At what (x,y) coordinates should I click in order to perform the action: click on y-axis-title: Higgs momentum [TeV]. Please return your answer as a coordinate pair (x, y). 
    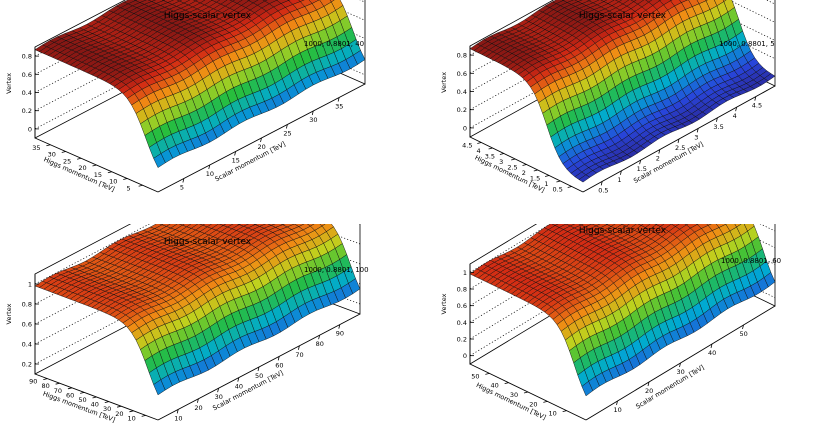
    Looking at the image, I should click on (78, 174).